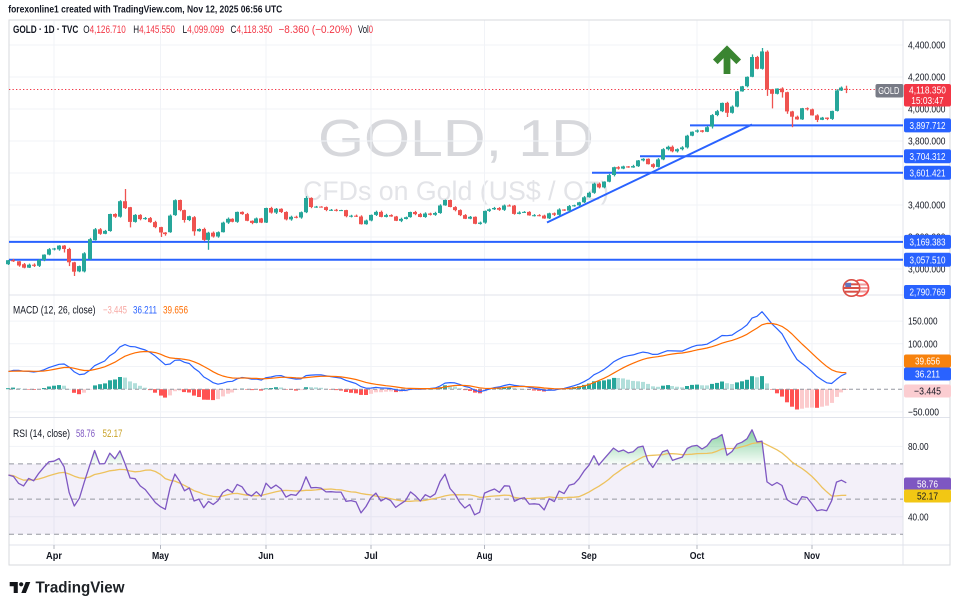 The height and width of the screenshot is (610, 960). I want to click on svg-text: 3,400.000, so click(927, 206).